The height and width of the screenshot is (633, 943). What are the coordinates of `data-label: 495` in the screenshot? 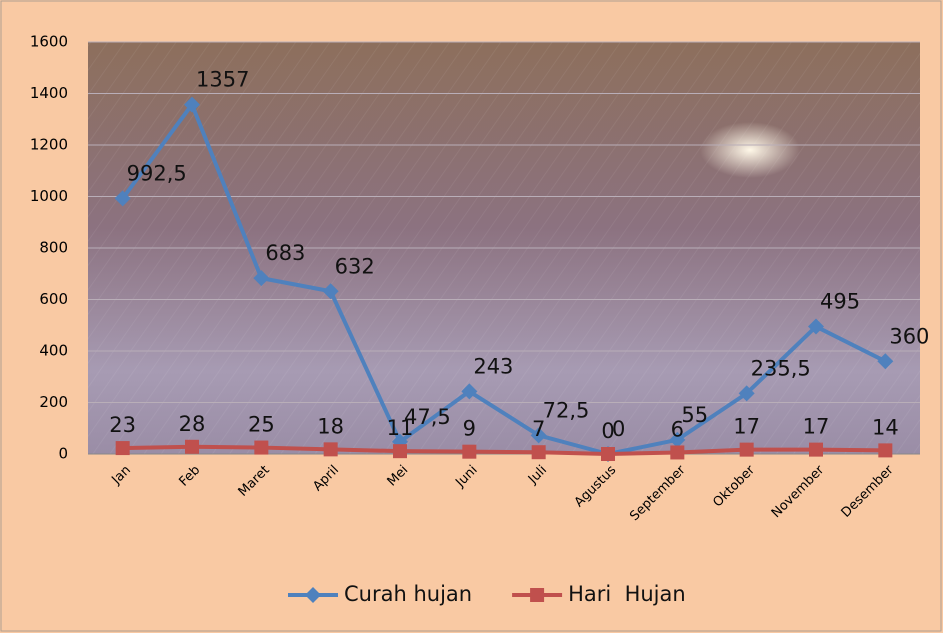 It's located at (840, 302).